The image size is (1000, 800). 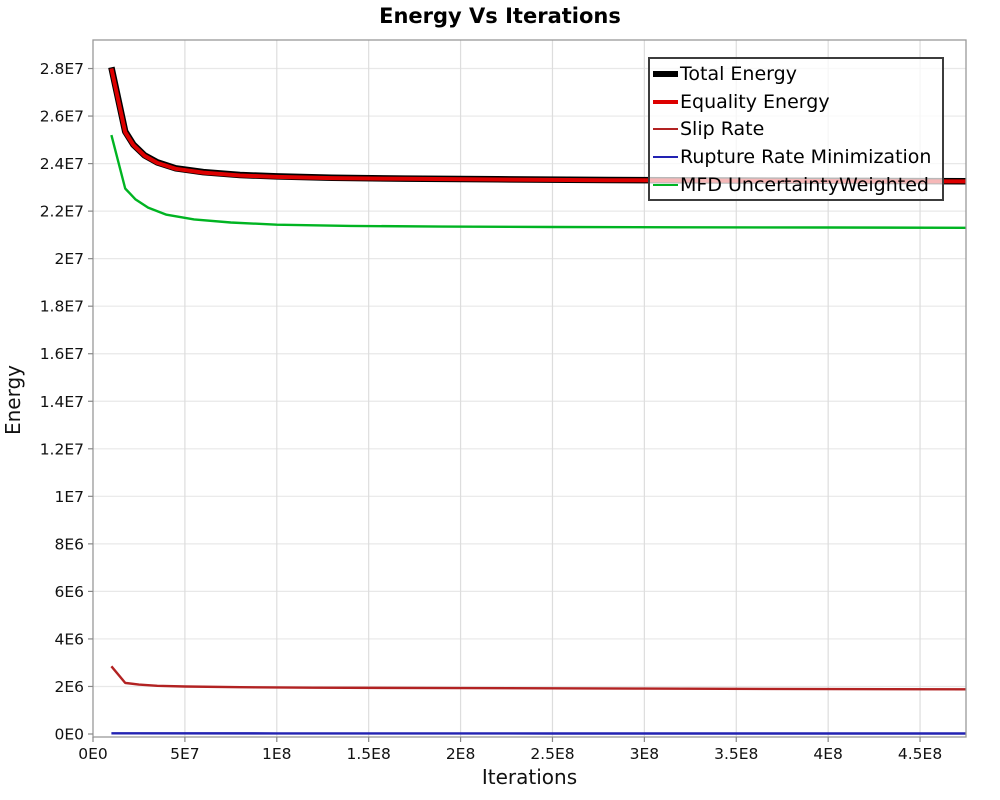 What do you see at coordinates (93, 754) in the screenshot?
I see `x-tick-label: 0E0` at bounding box center [93, 754].